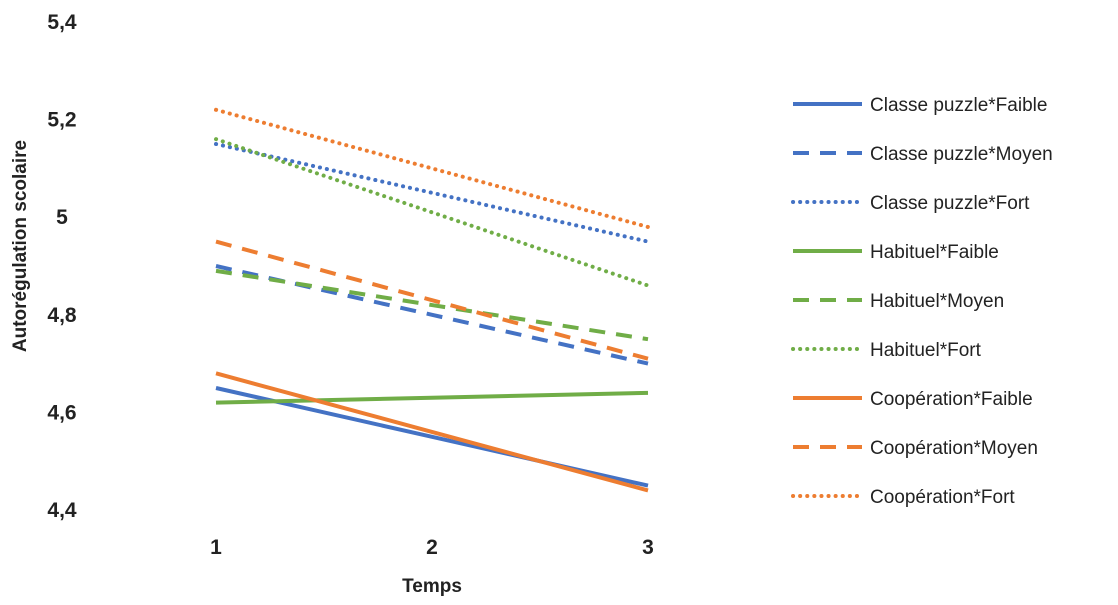  What do you see at coordinates (958, 105) in the screenshot?
I see `legend-label: Classe puzzle*Faible` at bounding box center [958, 105].